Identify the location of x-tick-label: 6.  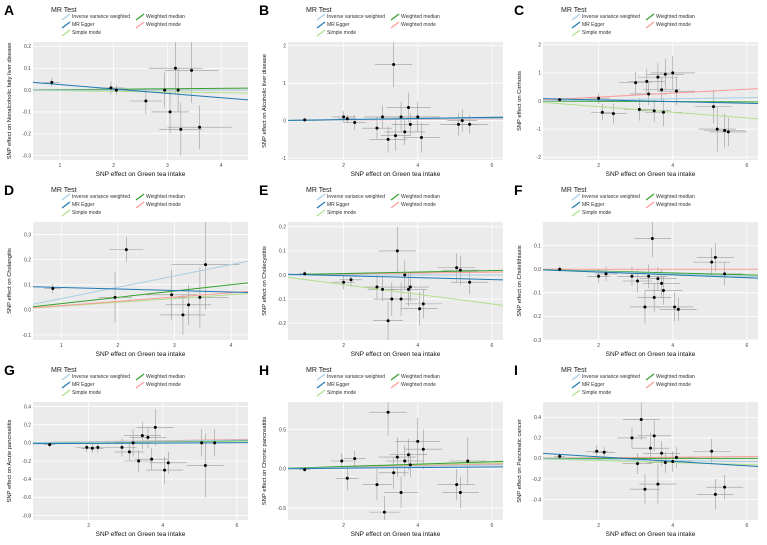
(746, 166).